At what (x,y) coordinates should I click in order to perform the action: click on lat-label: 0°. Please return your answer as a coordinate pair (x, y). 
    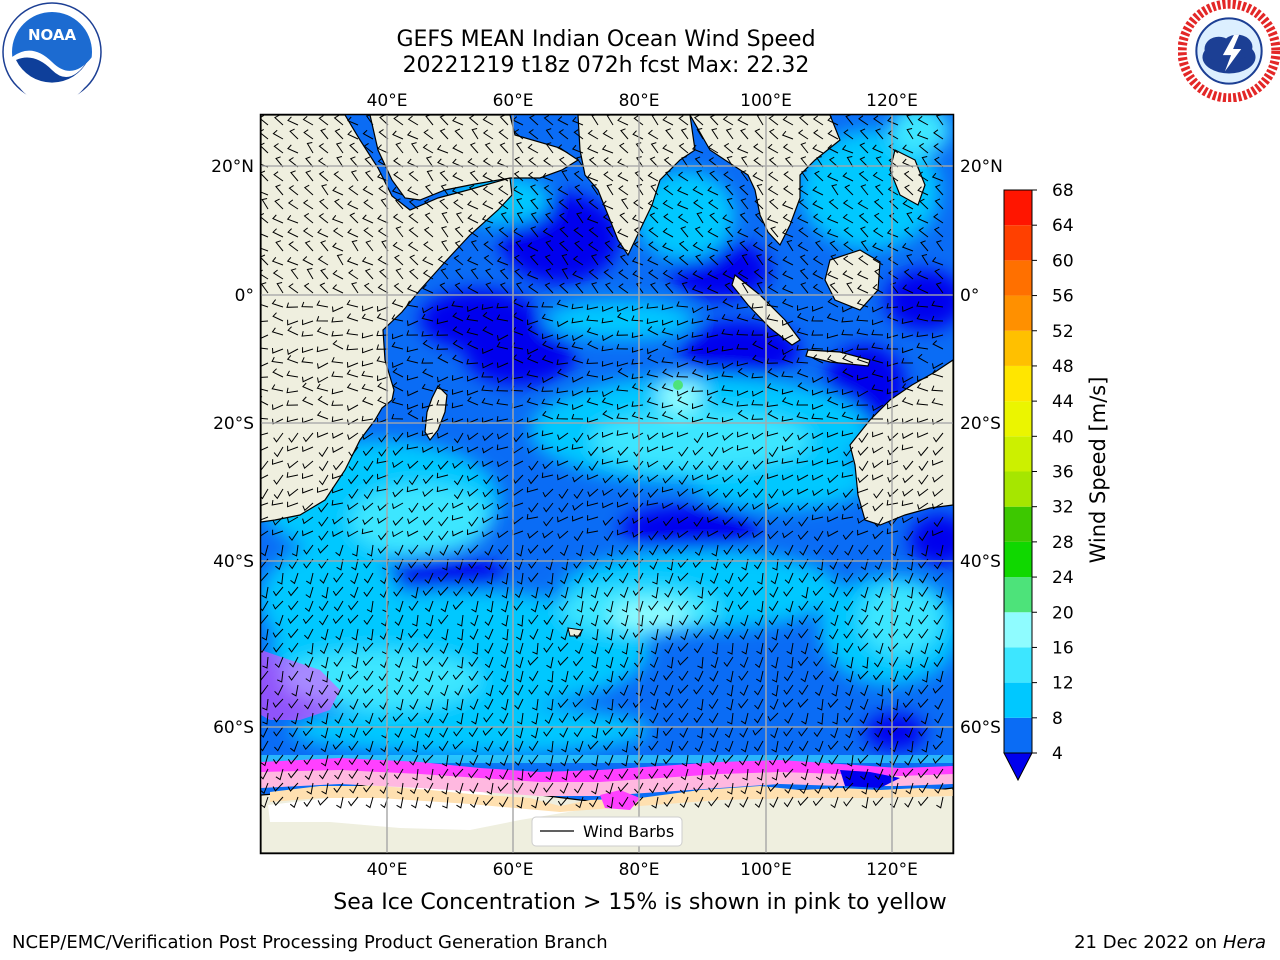
    Looking at the image, I should click on (244, 296).